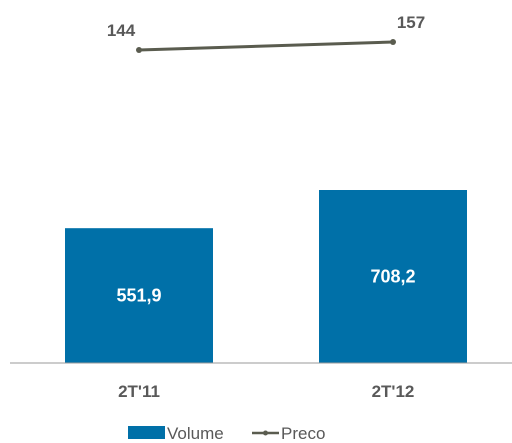 The image size is (512, 443). Describe the element at coordinates (265, 286) in the screenshot. I see `volume-bar-labels: 551,9 708,2` at that location.